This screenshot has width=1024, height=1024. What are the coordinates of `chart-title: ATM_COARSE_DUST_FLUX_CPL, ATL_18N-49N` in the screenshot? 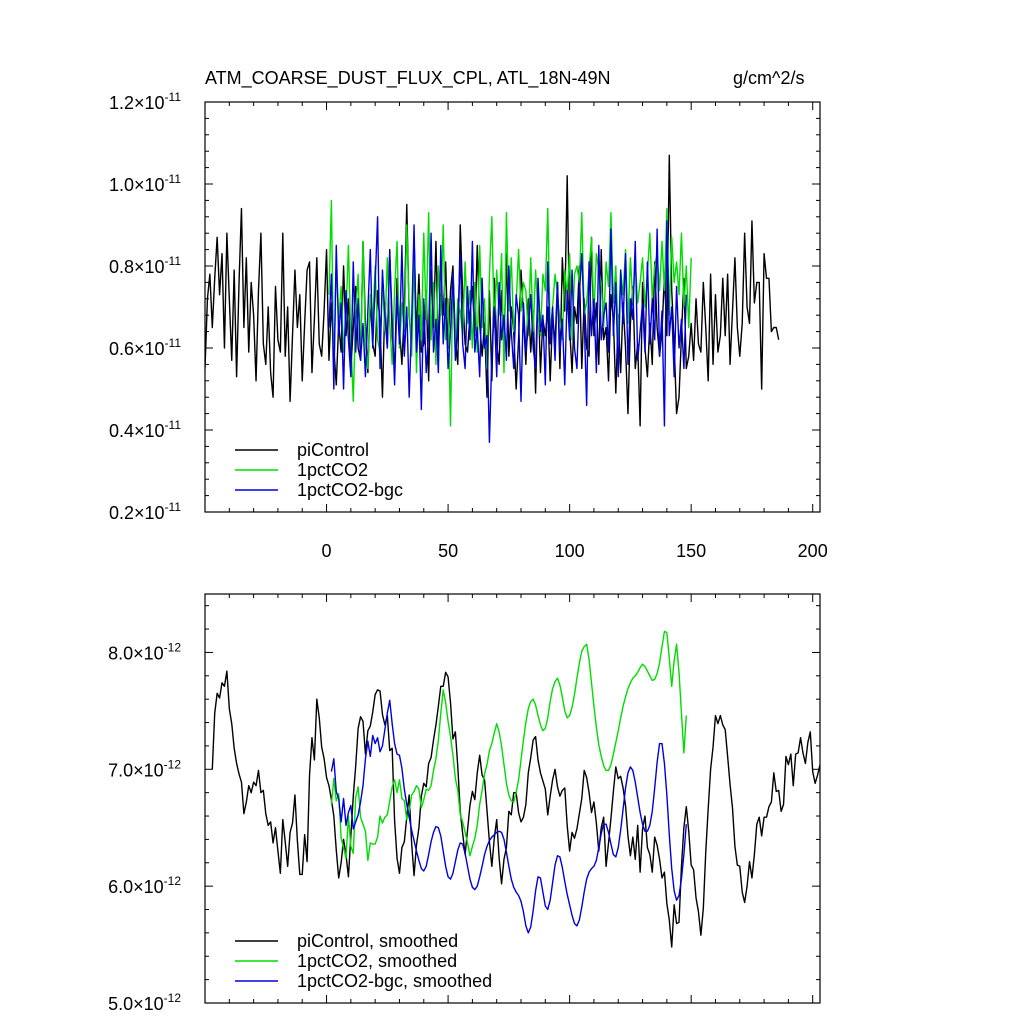 It's located at (407, 78).